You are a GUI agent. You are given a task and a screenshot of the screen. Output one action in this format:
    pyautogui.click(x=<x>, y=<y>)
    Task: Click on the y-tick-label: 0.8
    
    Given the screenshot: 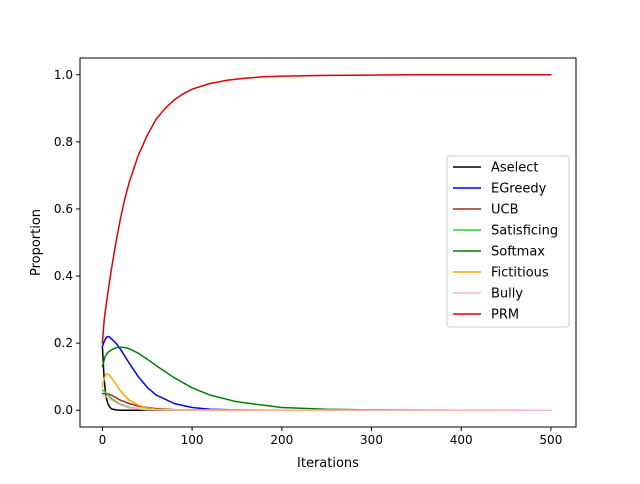 What is the action you would take?
    pyautogui.click(x=63, y=142)
    